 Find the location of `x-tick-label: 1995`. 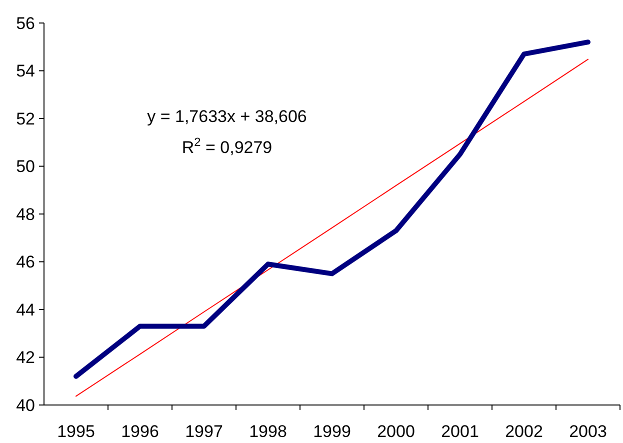

x-tick-label: 1995 is located at coordinates (76, 431).